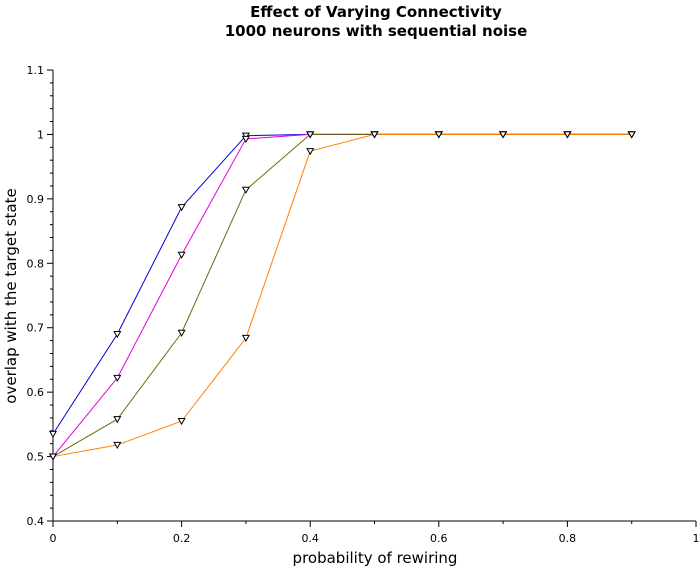  Describe the element at coordinates (11, 295) in the screenshot. I see `y-axis-label: overlap with the target state` at that location.